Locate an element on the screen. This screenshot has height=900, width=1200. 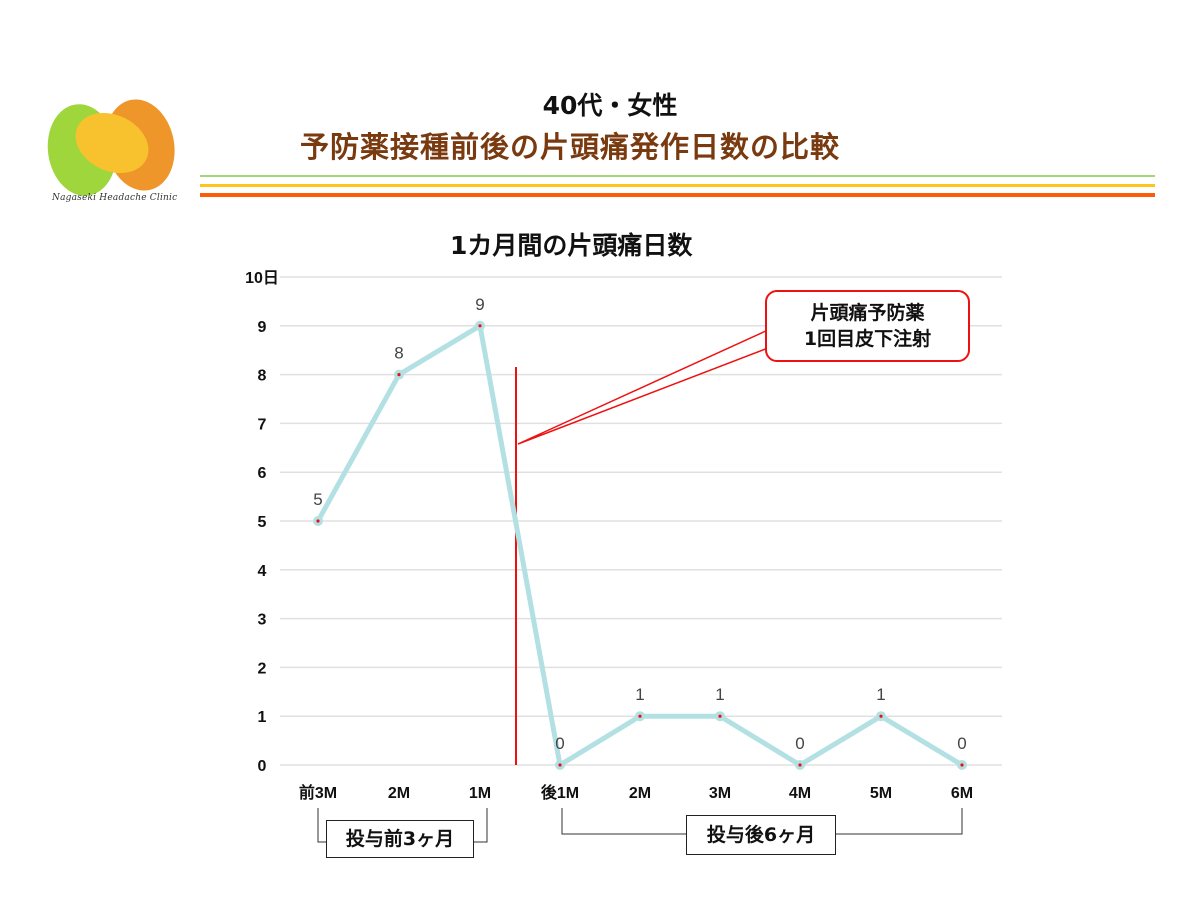
period-after-label: 投与後6ヶ月 is located at coordinates (761, 835).